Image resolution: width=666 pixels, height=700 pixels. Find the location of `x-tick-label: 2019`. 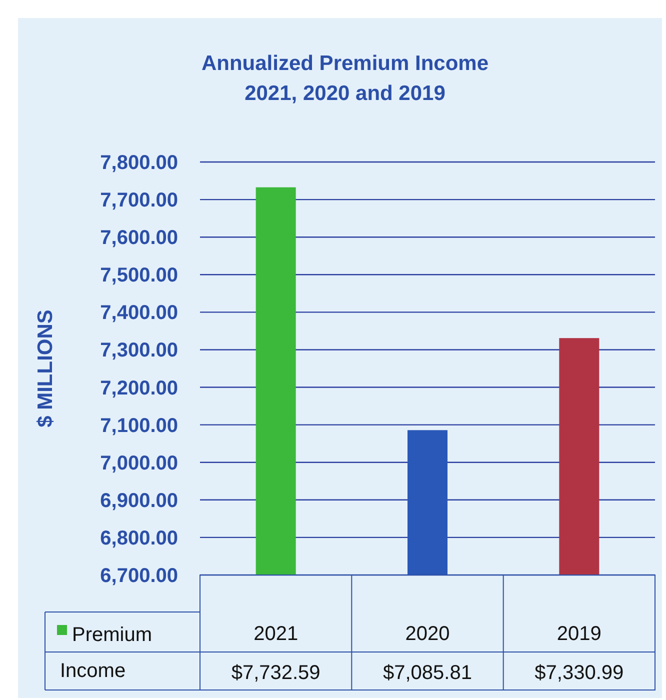

x-tick-label: 2019 is located at coordinates (579, 634).